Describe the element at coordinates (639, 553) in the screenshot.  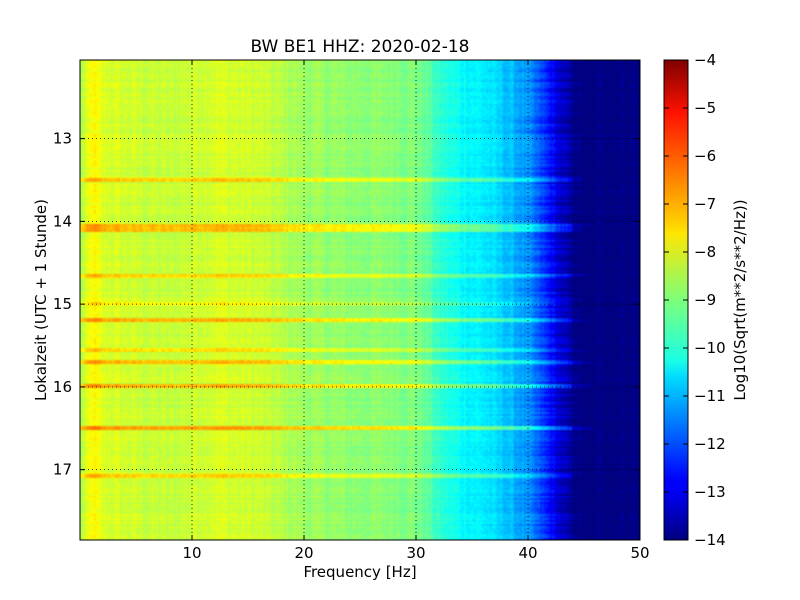
I see `x-tick-label: 50` at that location.